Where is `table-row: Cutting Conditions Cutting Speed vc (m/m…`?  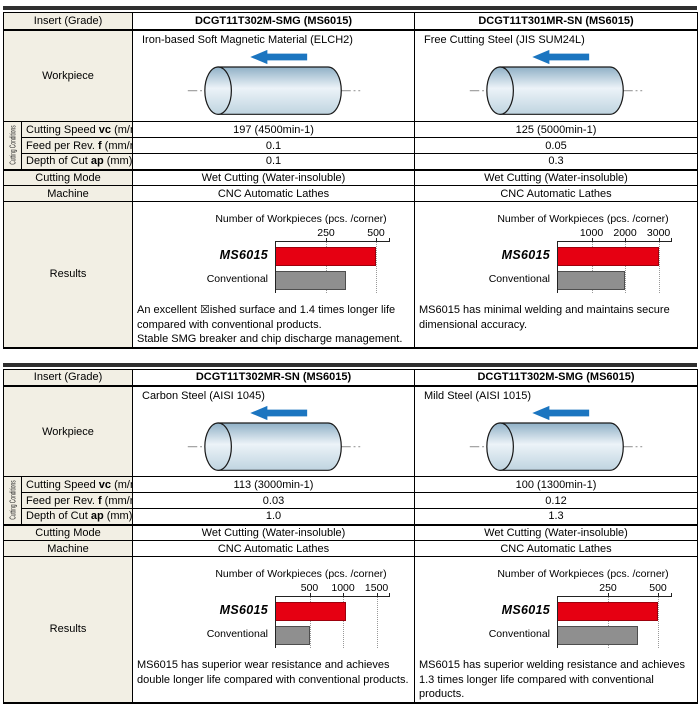 table-row: Cutting Conditions Cutting Speed vc (m/m… is located at coordinates (350, 145).